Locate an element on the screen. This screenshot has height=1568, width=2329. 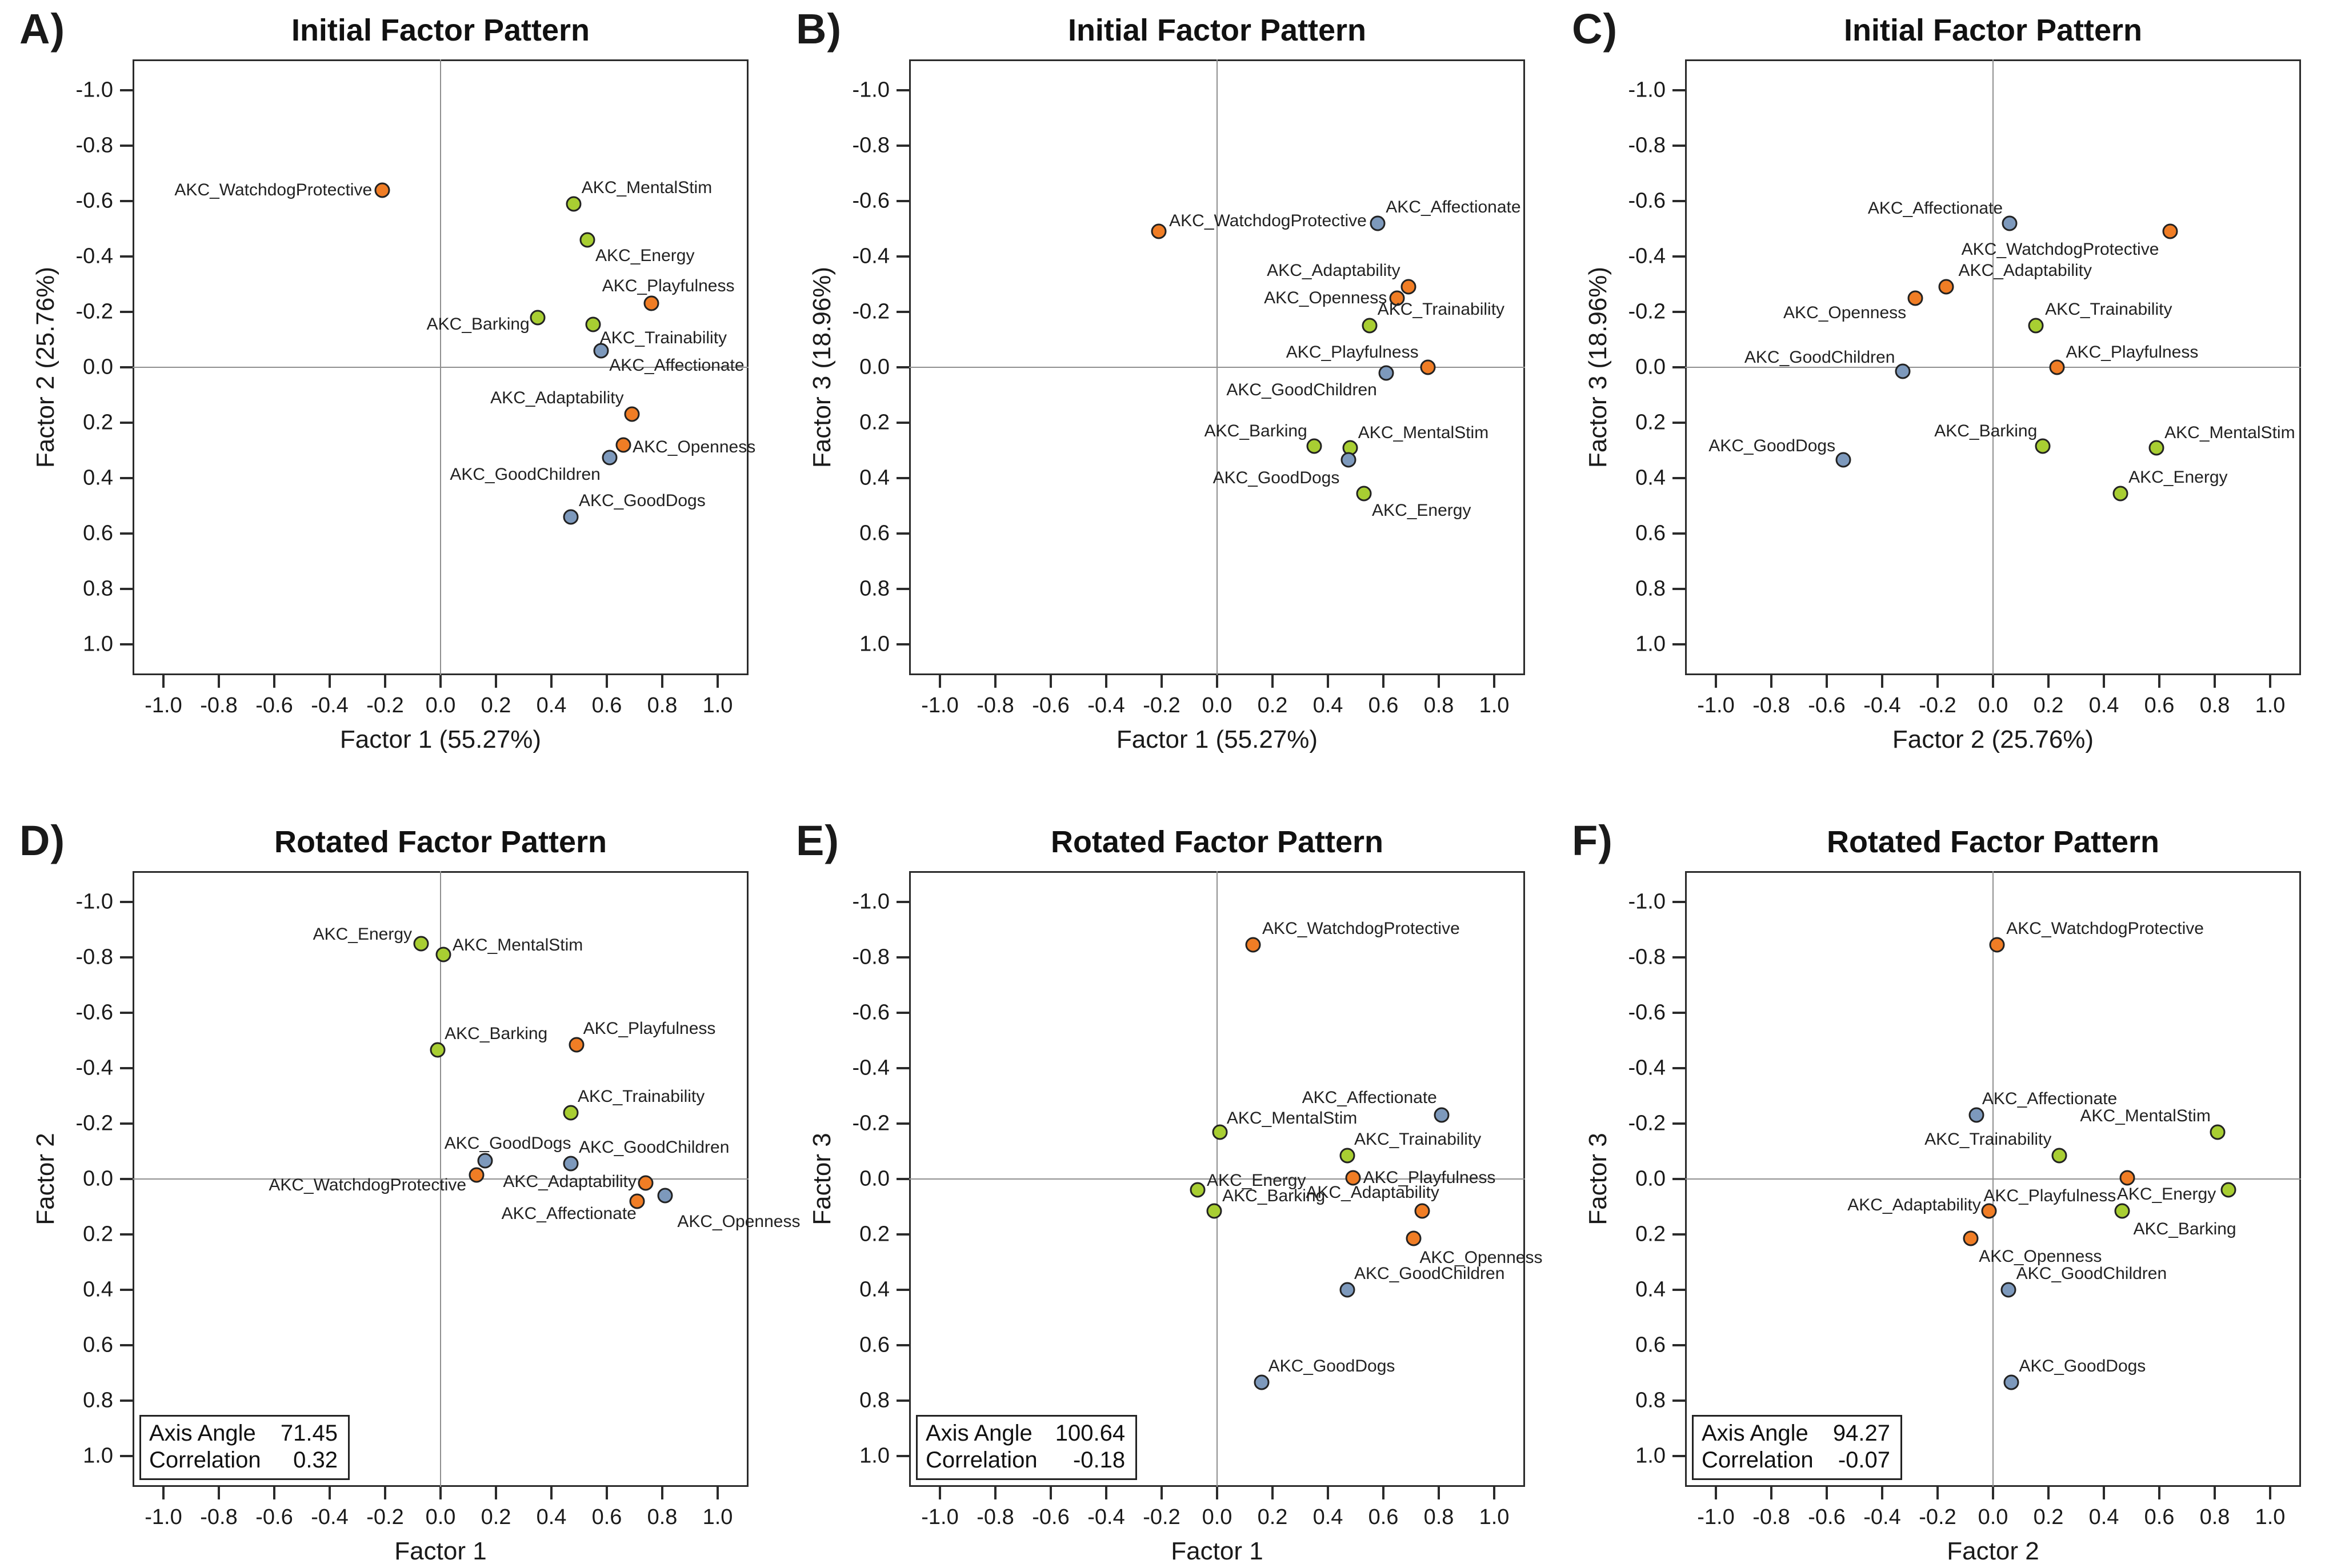
x-axis-title: Factor 2 is located at coordinates (1993, 1551).